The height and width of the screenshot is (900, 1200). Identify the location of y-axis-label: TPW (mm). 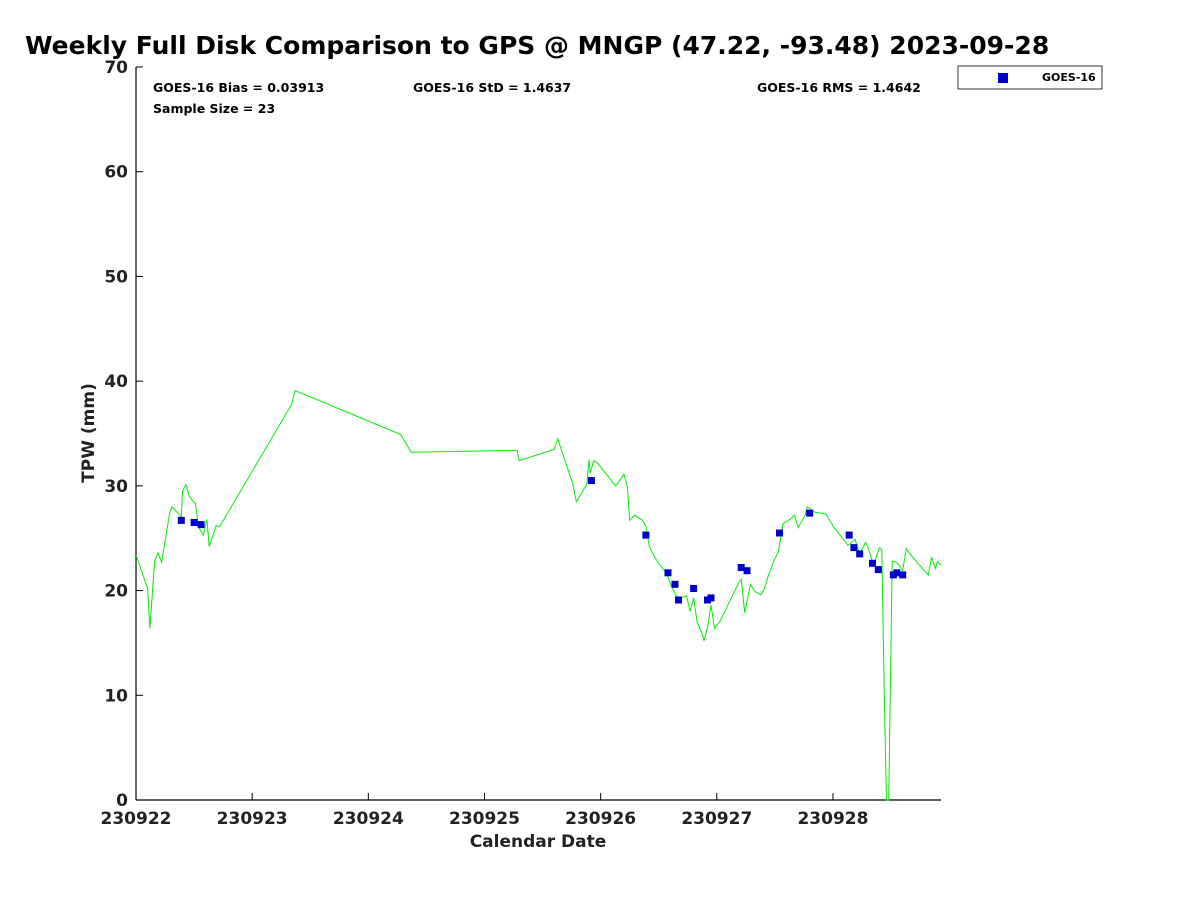
(89, 433).